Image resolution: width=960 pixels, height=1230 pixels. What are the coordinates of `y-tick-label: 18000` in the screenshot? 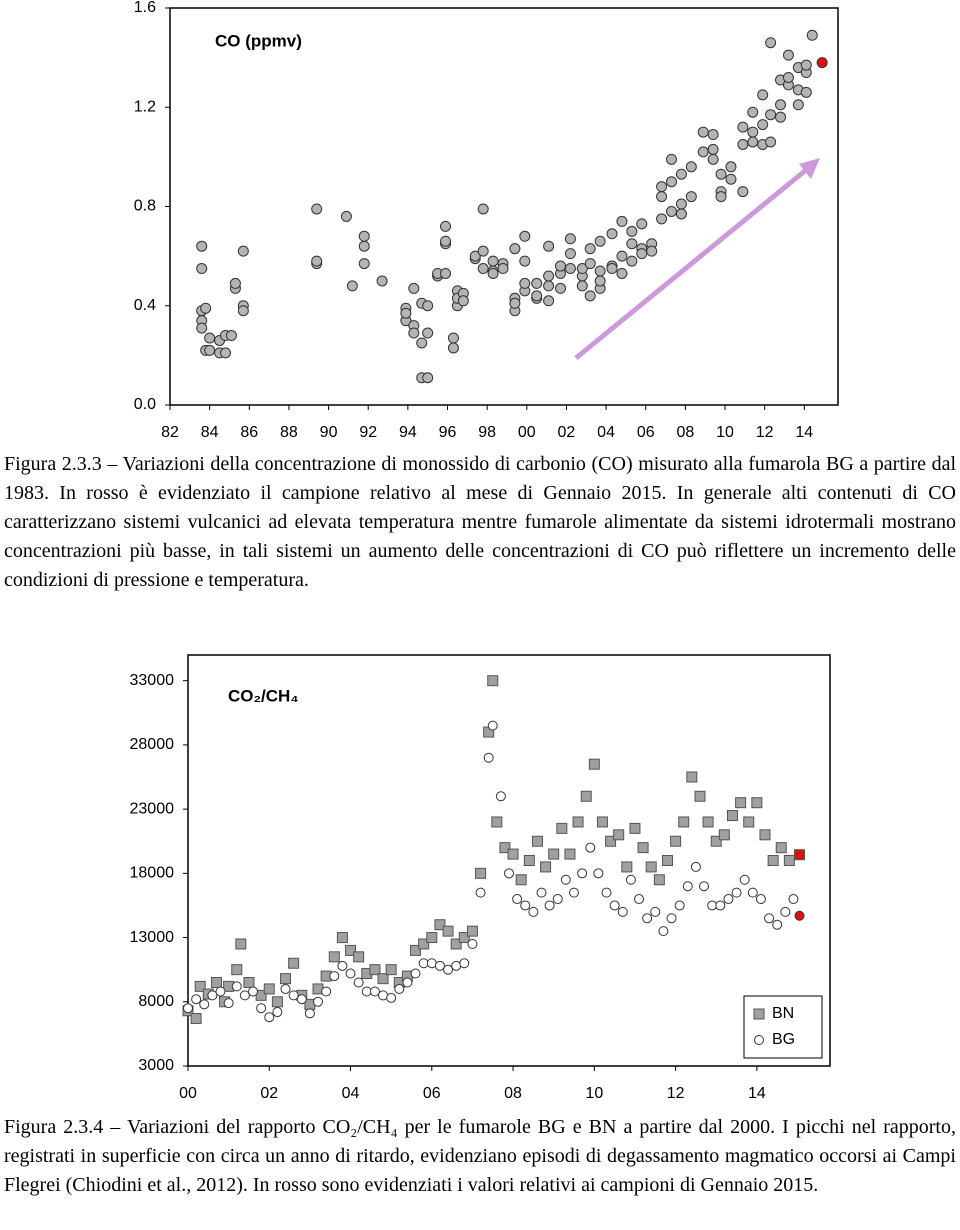 It's located at (152, 873).